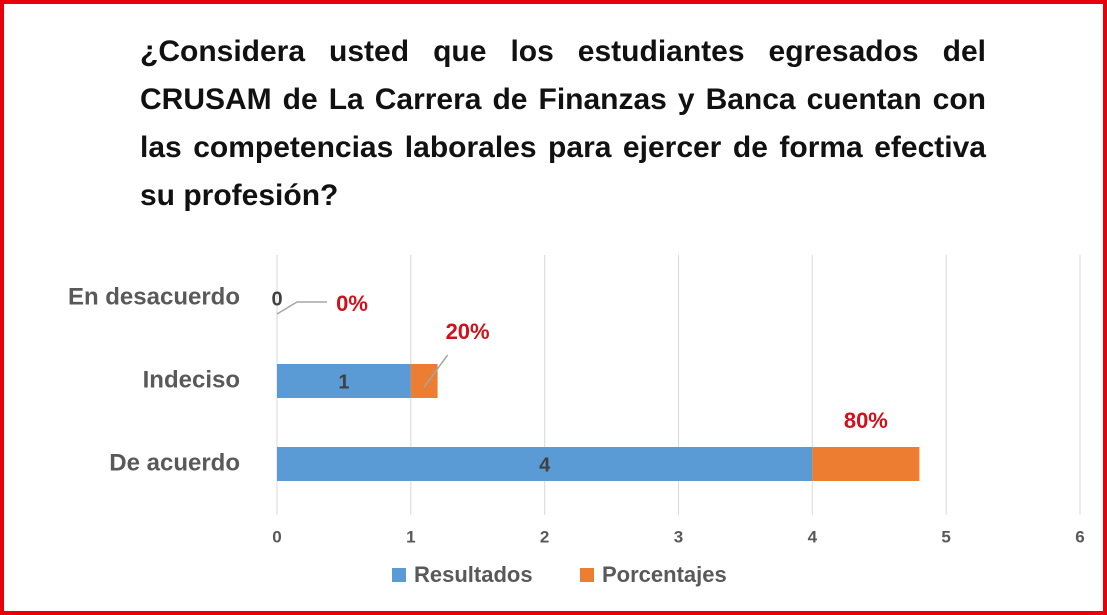 The height and width of the screenshot is (615, 1107). Describe the element at coordinates (544, 536) in the screenshot. I see `x-tick-label: 2` at that location.